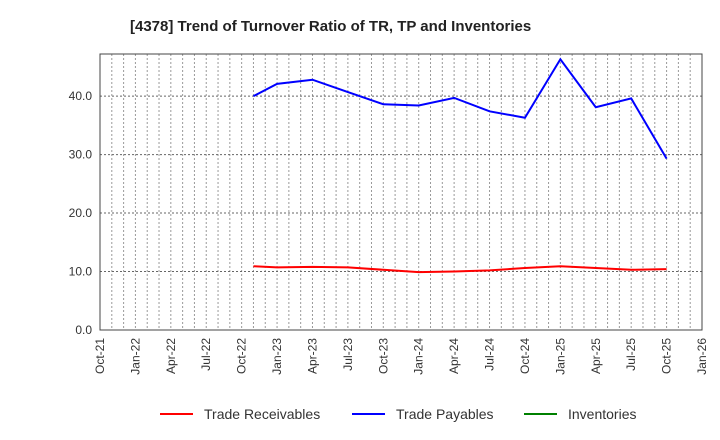  Describe the element at coordinates (454, 356) in the screenshot. I see `x-tick-label: Apr-24` at that location.